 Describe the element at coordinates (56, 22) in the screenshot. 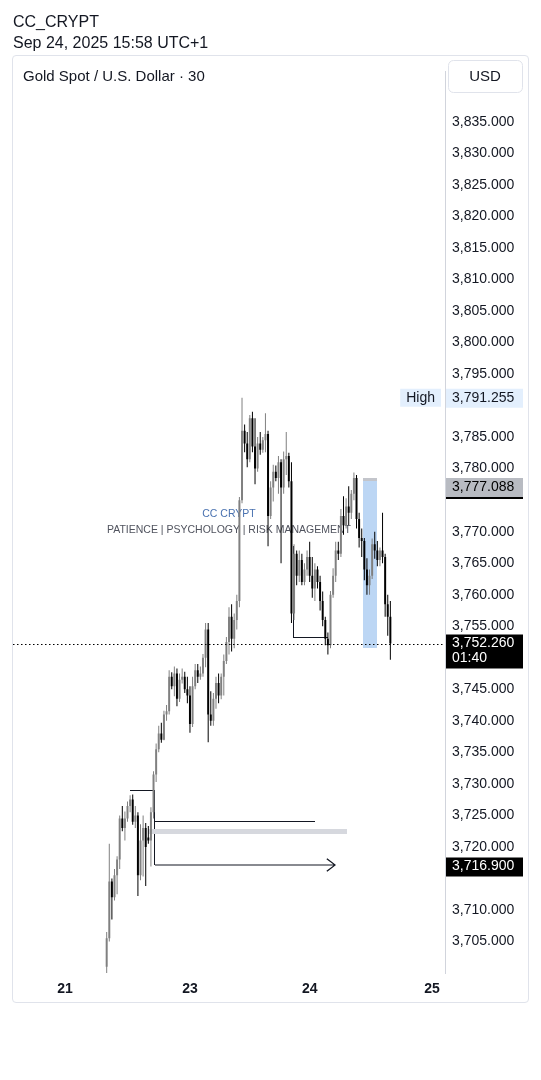

I see `text: CC_CRYPT` at that location.